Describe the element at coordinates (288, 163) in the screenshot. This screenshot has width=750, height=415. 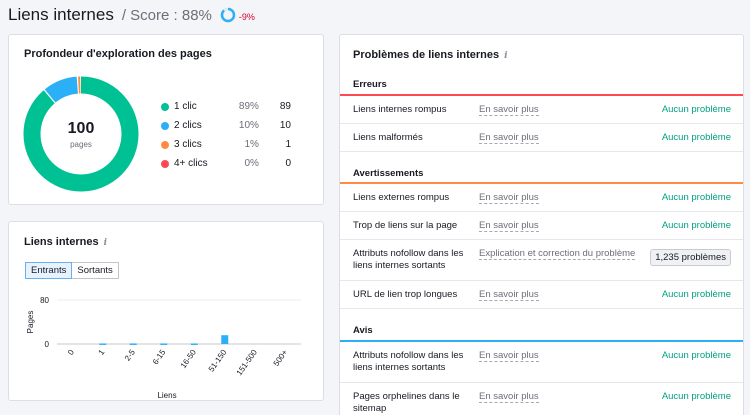
I see `legend-count: 0` at that location.